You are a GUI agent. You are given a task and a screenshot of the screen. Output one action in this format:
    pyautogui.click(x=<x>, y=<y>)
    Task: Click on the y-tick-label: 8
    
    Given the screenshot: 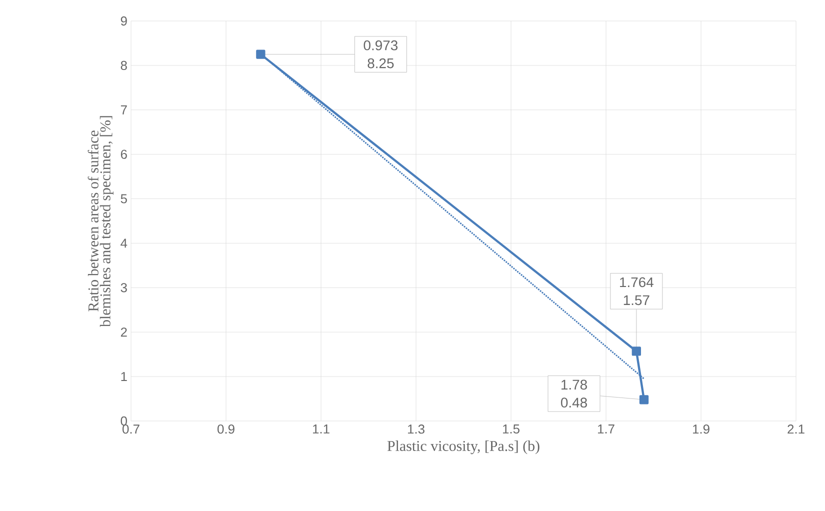 What is the action you would take?
    pyautogui.click(x=123, y=65)
    